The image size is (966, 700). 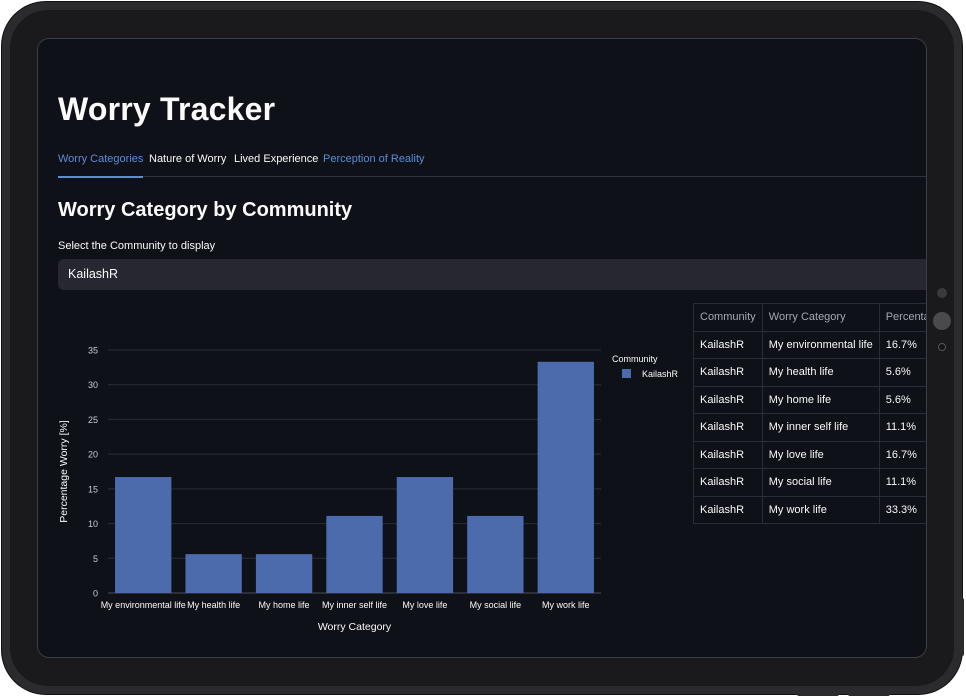 What do you see at coordinates (93, 351) in the screenshot?
I see `y-tick-label: 35` at bounding box center [93, 351].